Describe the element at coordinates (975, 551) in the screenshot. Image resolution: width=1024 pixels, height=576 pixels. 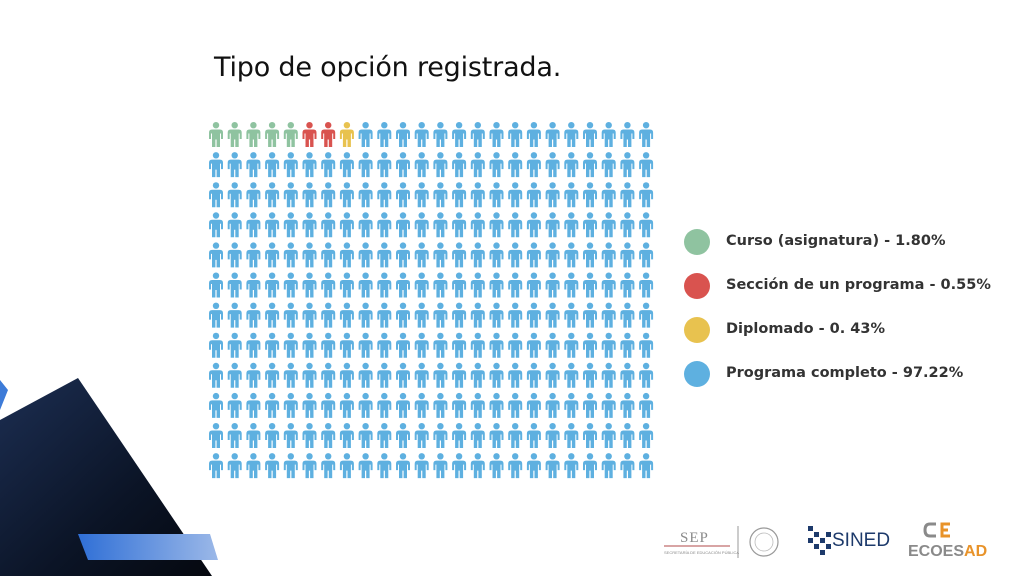
I see `ecoesad-text-part2: AD` at that location.